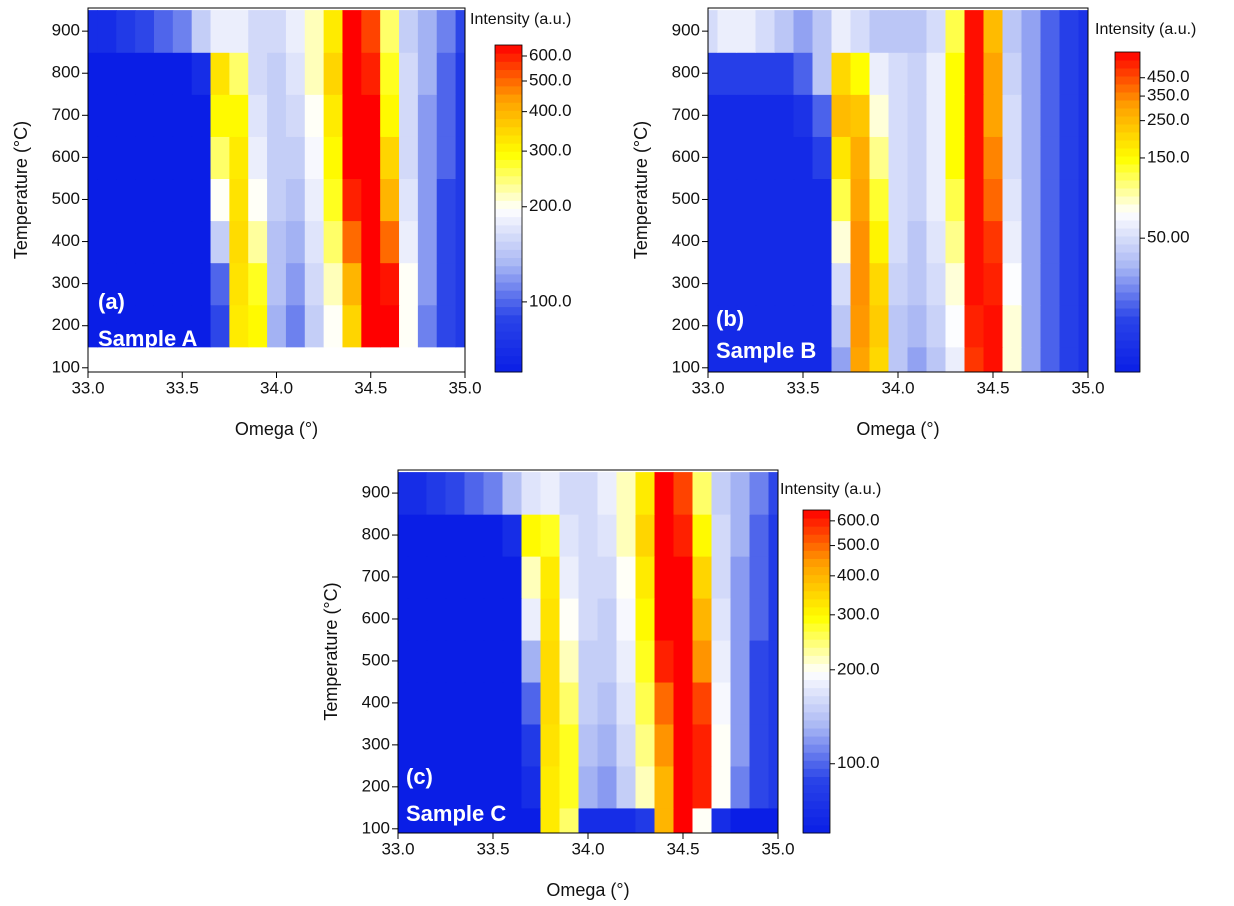 The width and height of the screenshot is (1234, 906). I want to click on colorbar-tick-label: 600.0, so click(858, 519).